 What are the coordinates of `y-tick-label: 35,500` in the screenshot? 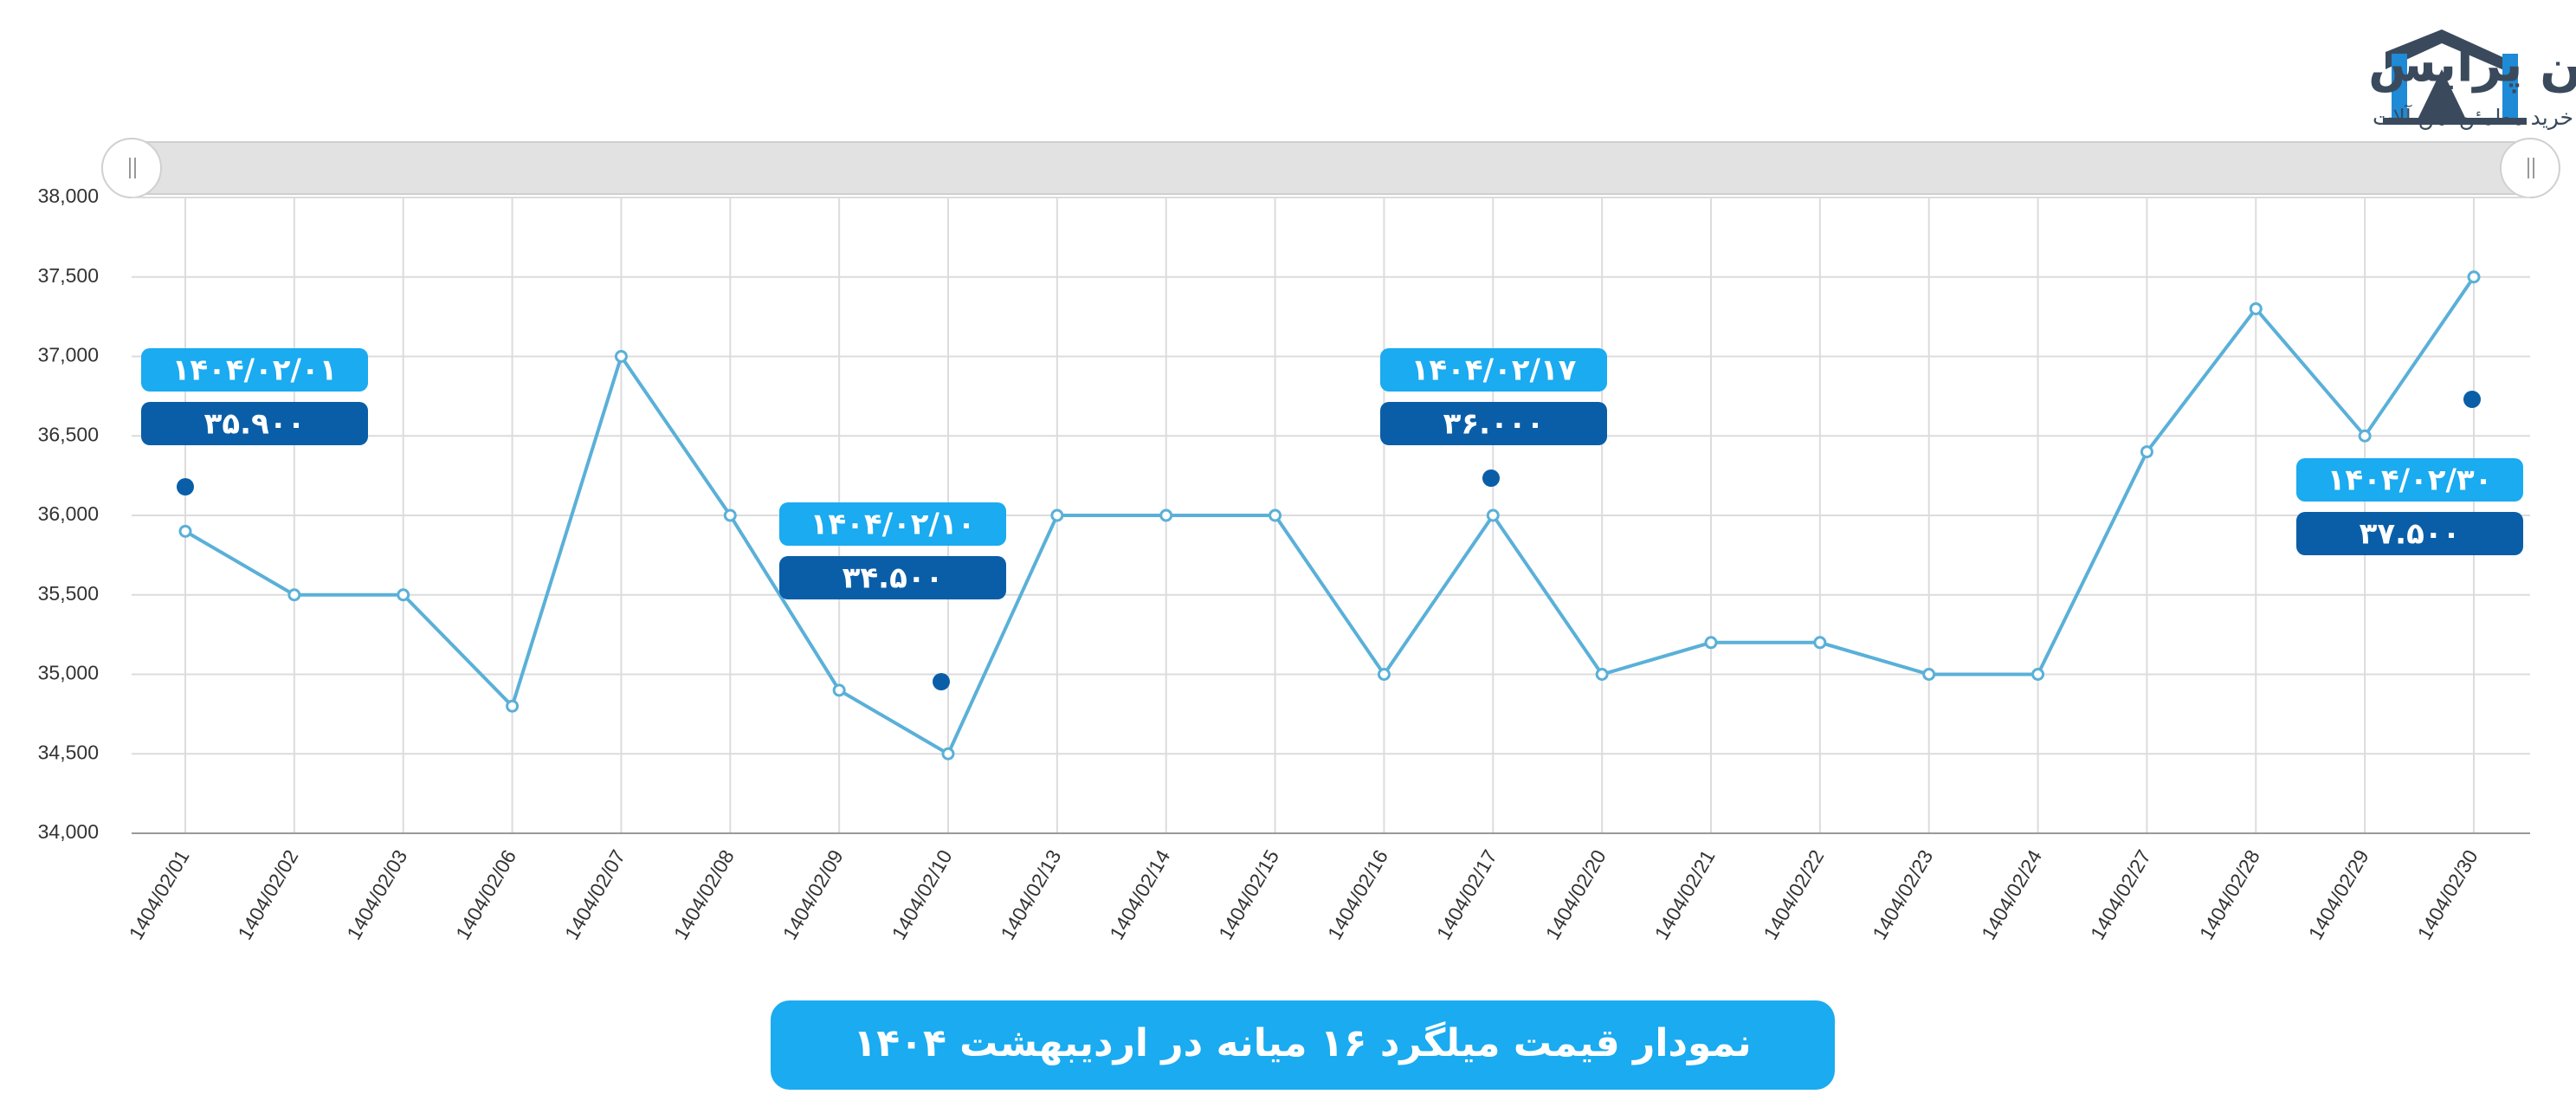 It's located at (68, 593).